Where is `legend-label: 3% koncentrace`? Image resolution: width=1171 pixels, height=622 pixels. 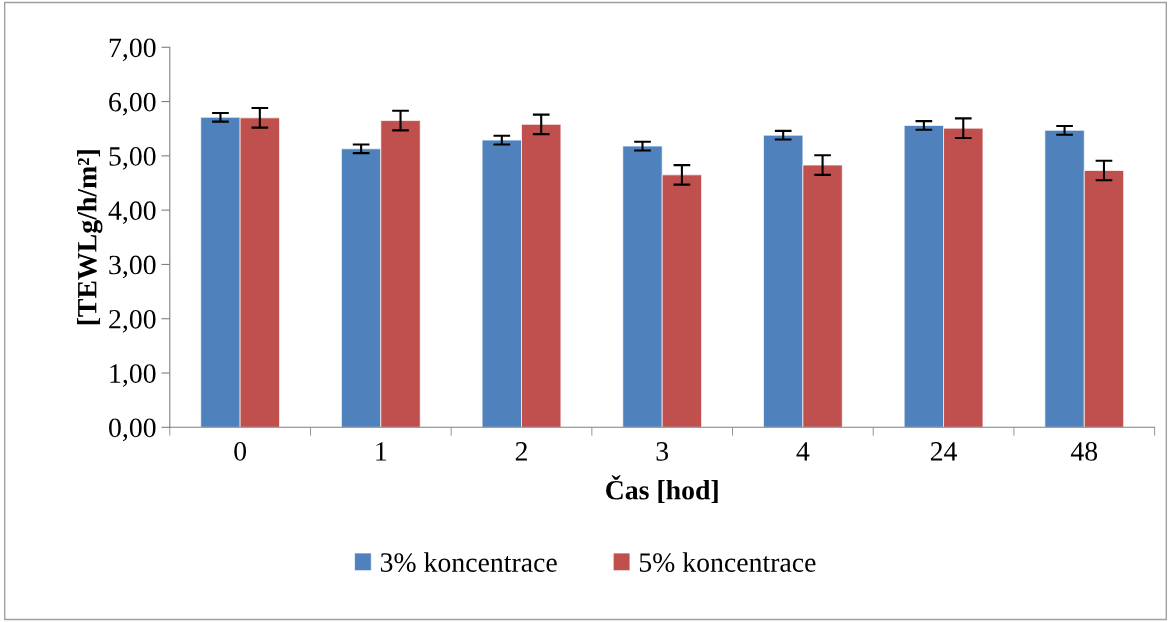 legend-label: 3% koncentrace is located at coordinates (468, 562).